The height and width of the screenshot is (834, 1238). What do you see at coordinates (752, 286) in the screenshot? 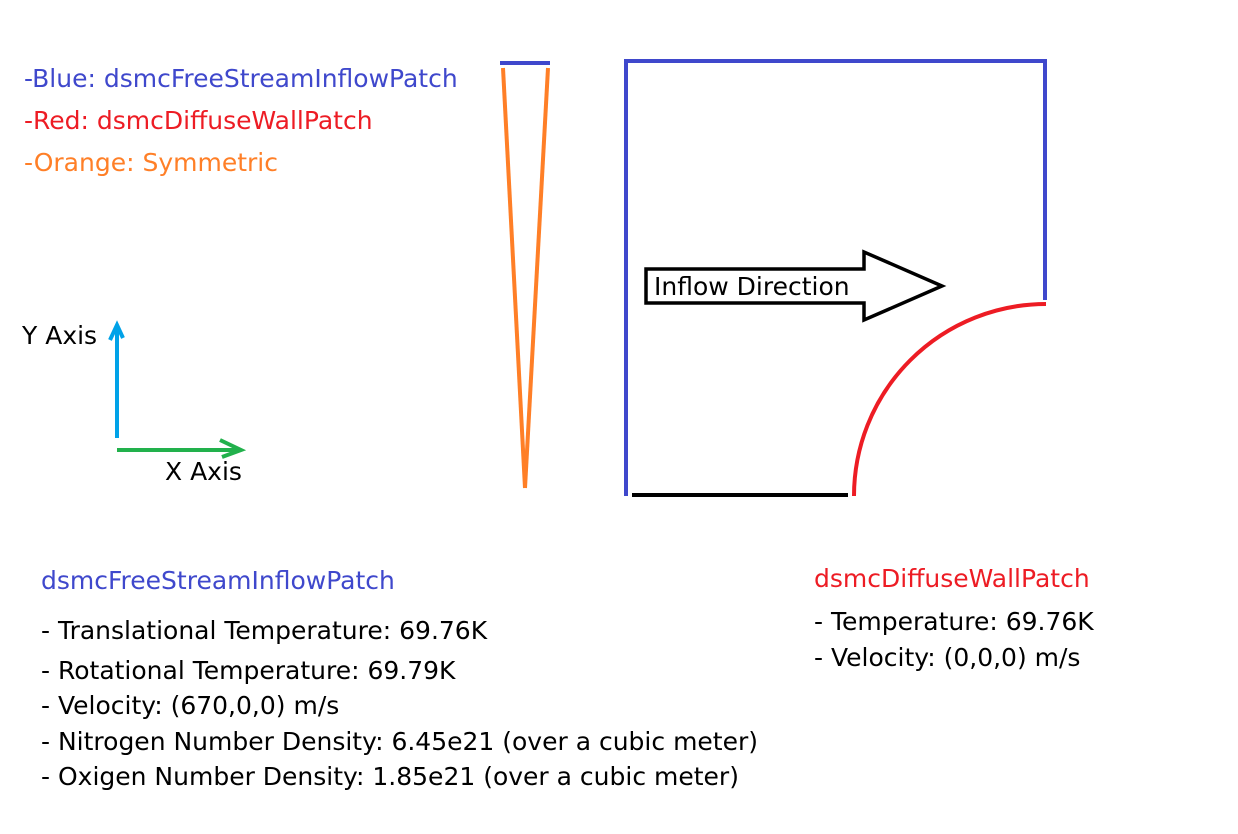
I see `inflow-direction-label: Inflow Direction` at bounding box center [752, 286].